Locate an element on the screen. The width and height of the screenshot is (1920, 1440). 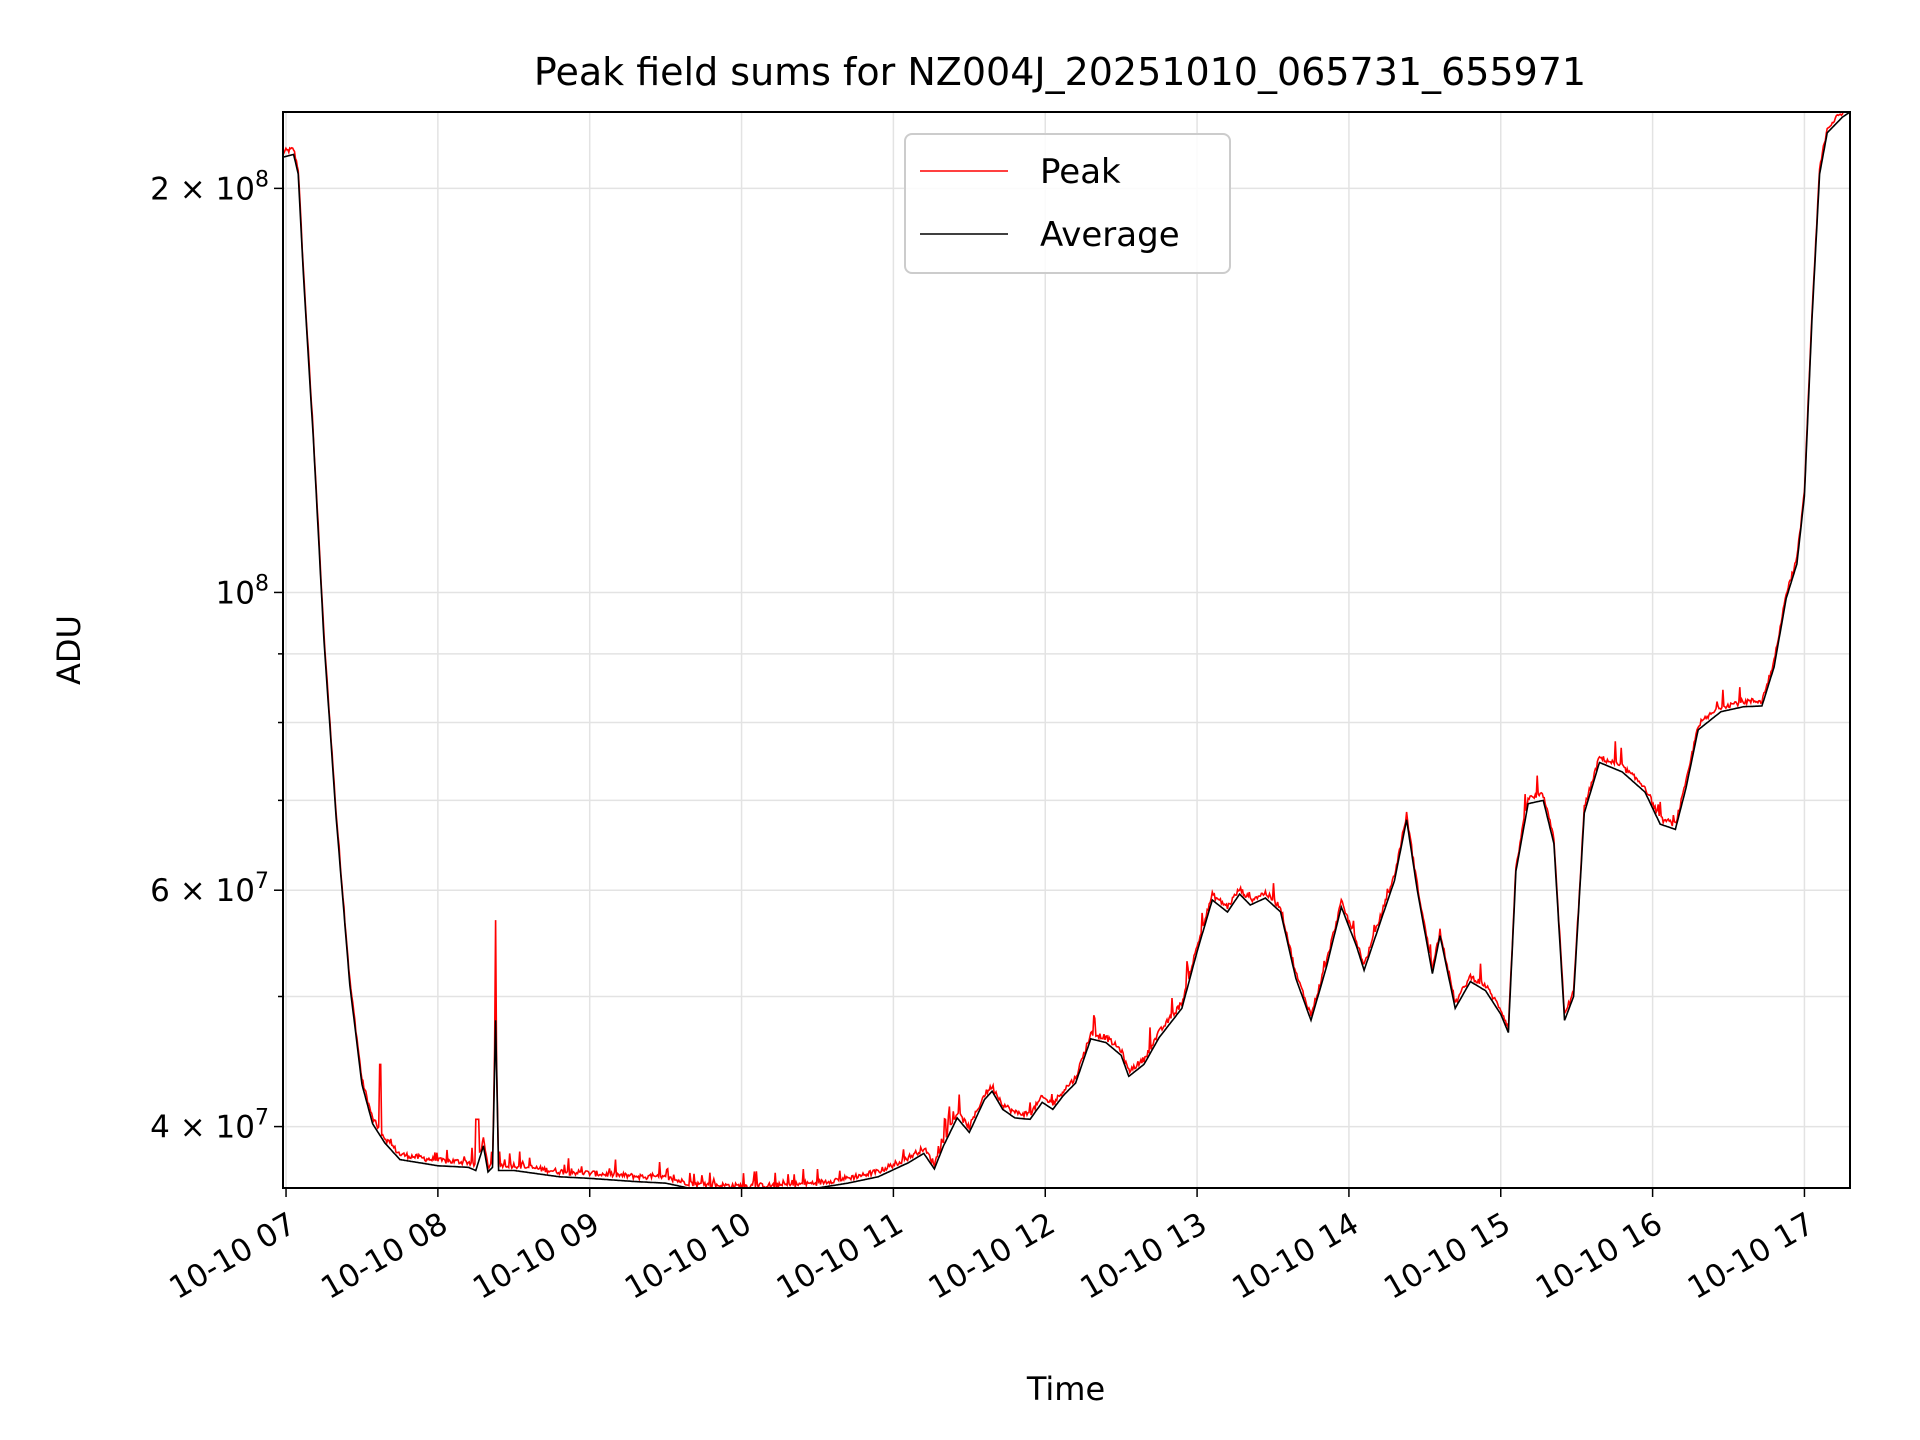
x-axis-label: Time is located at coordinates (1065, 1389).